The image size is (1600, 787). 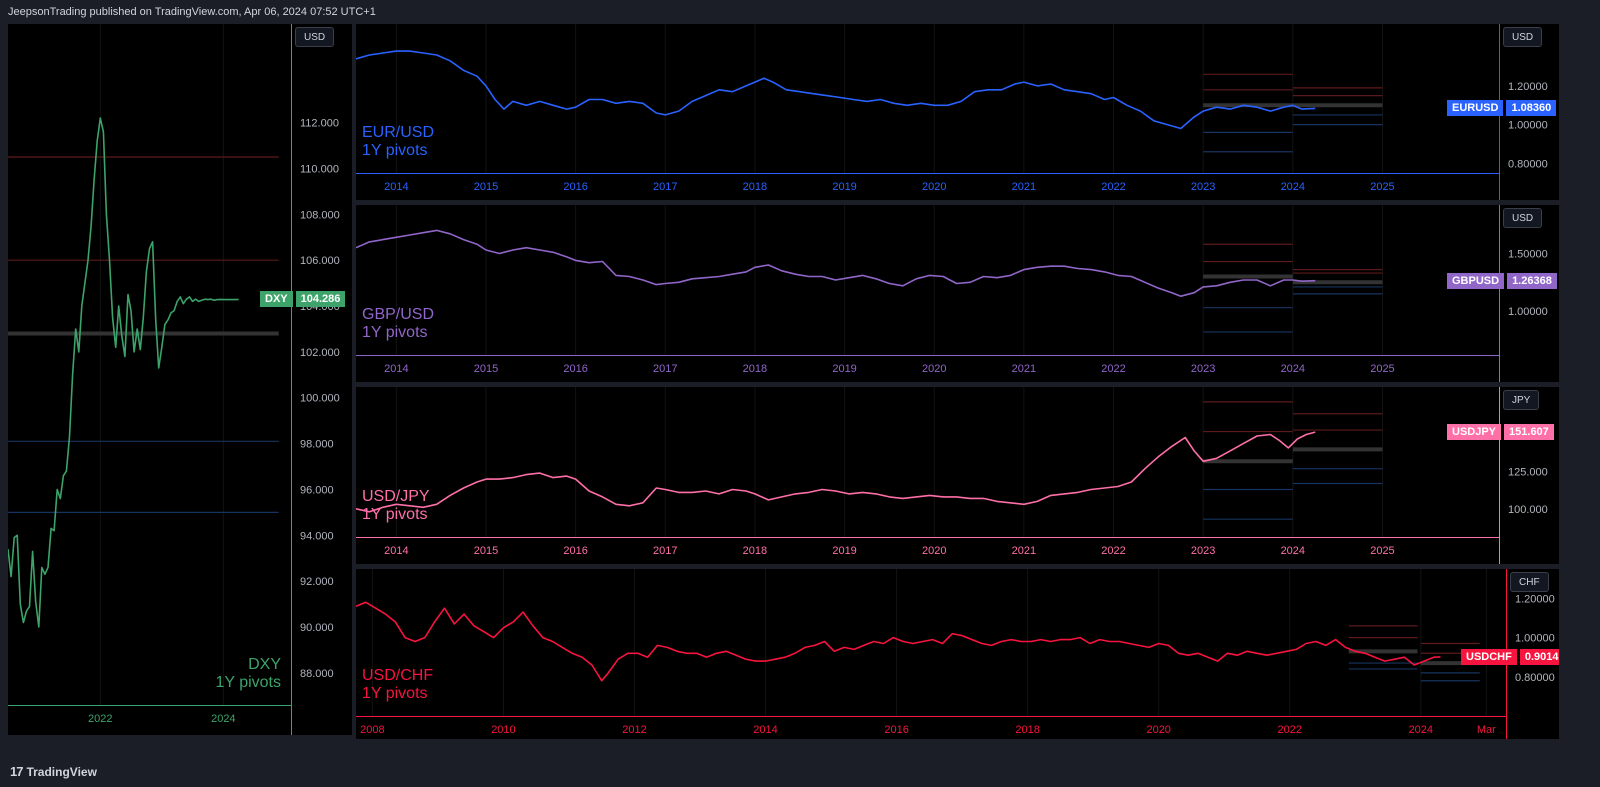 I want to click on watermark-label: GBP/USD, so click(x=398, y=314).